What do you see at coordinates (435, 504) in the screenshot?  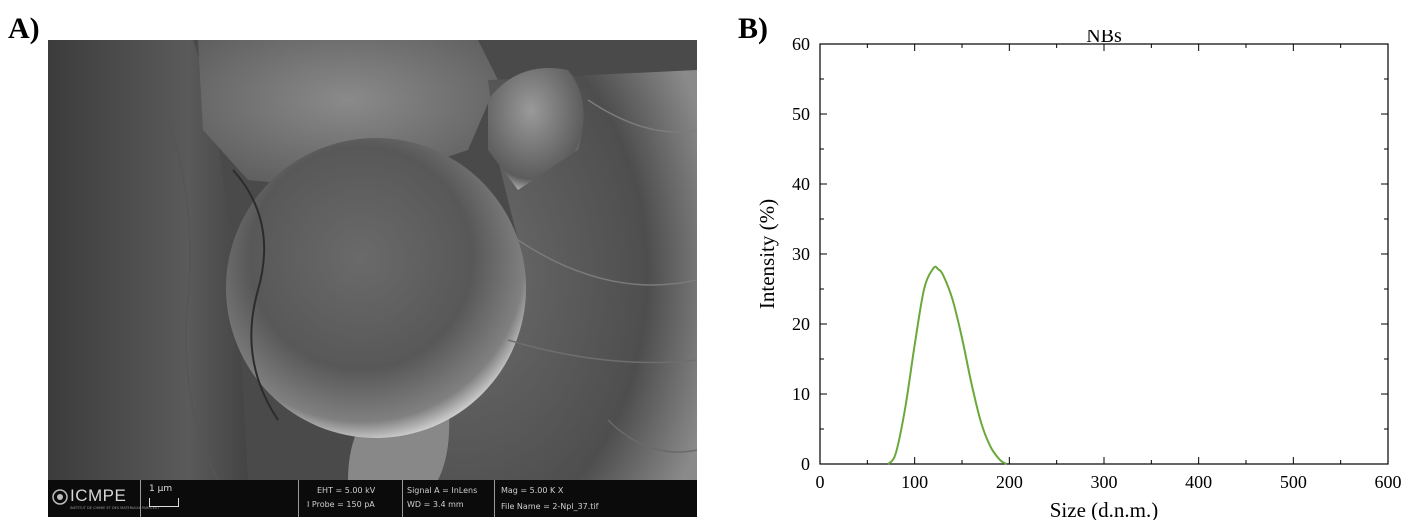 I see `wd-value: WD = 3.4 mm` at bounding box center [435, 504].